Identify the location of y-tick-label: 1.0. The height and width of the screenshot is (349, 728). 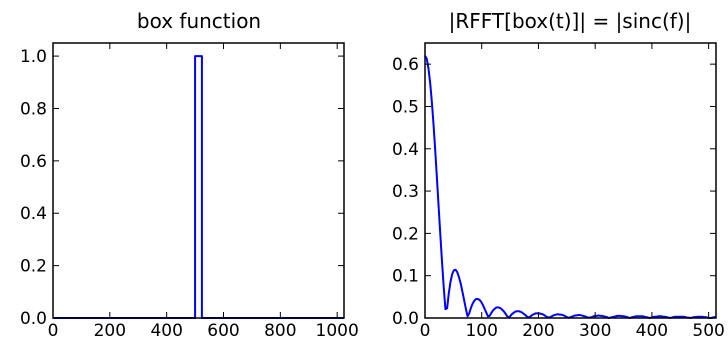
(33, 57).